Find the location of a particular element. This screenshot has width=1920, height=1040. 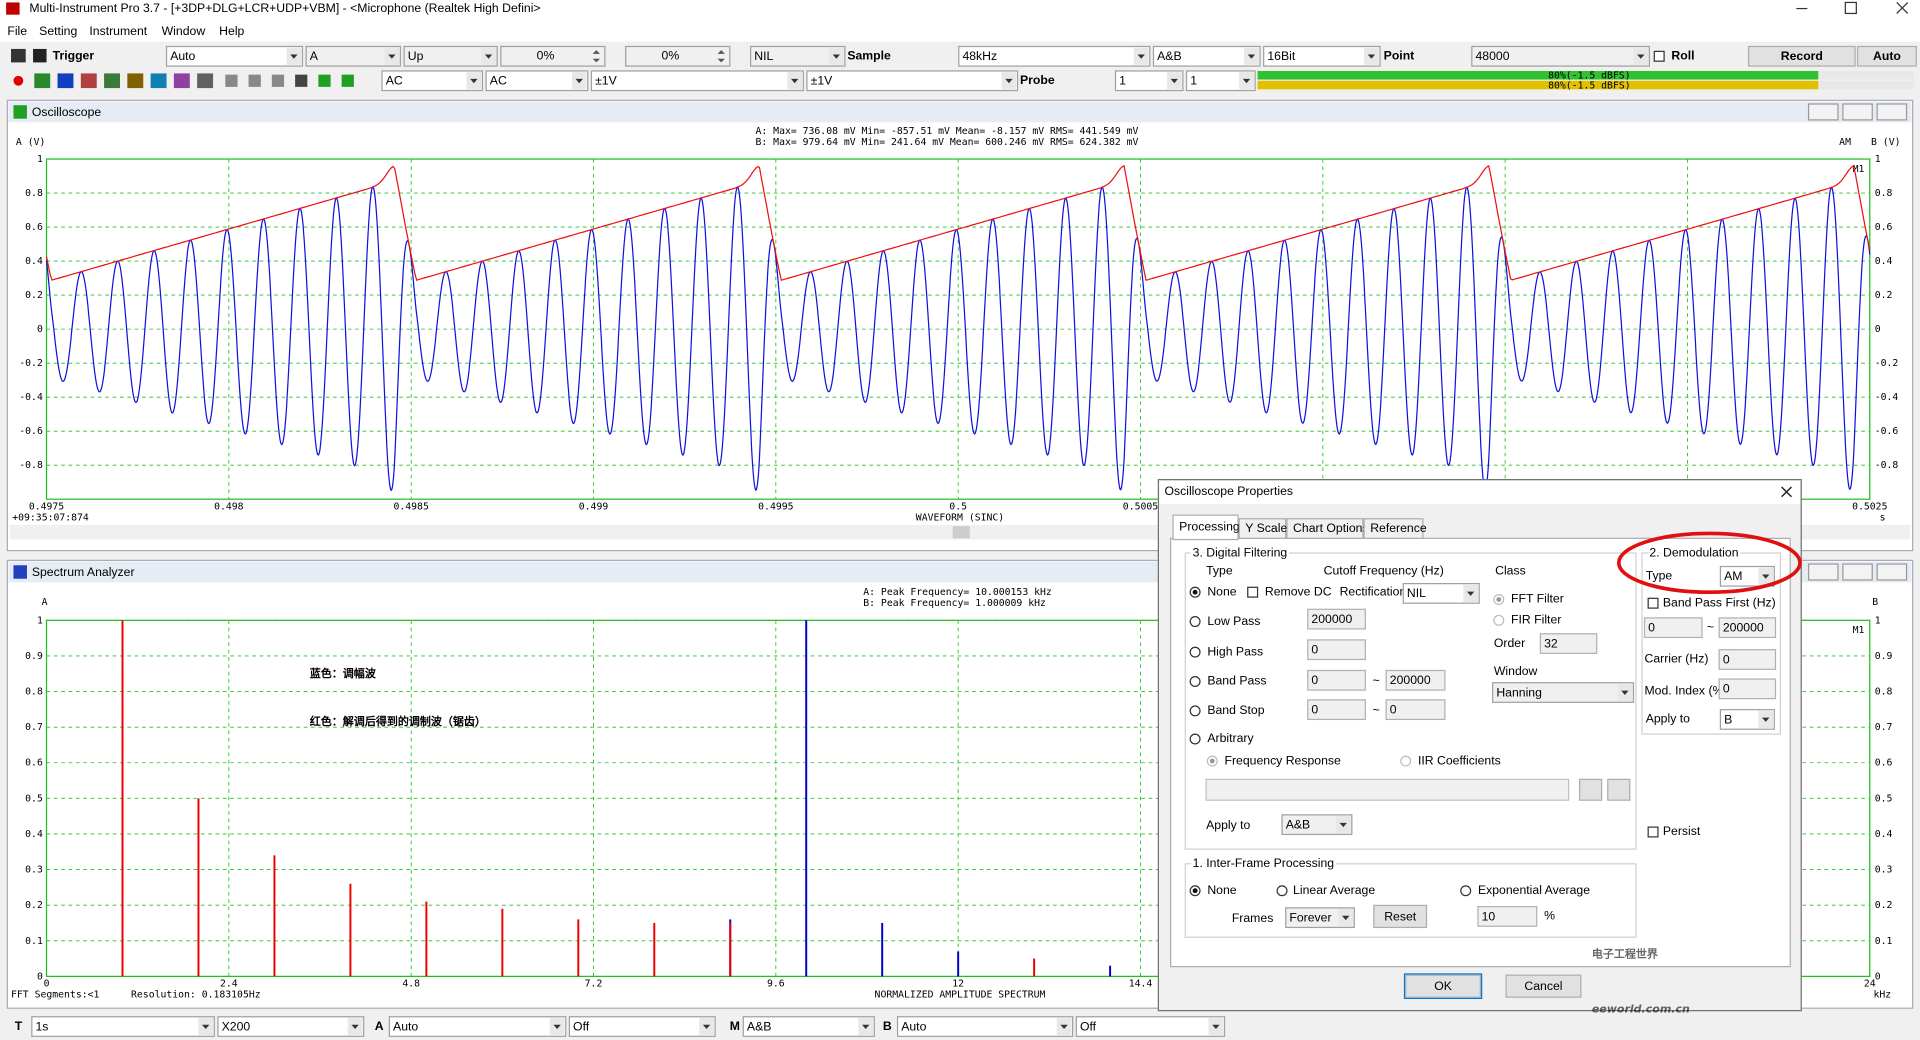

osc-title-bar is located at coordinates (960, 112).